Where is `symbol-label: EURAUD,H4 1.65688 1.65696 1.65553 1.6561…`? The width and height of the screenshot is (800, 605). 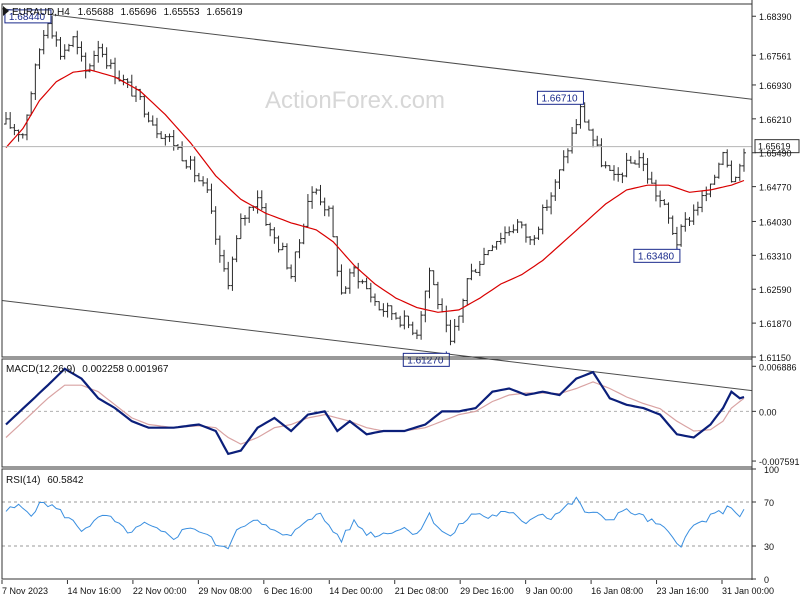
symbol-label: EURAUD,H4 1.65688 1.65696 1.65553 1.6561… is located at coordinates (127, 12).